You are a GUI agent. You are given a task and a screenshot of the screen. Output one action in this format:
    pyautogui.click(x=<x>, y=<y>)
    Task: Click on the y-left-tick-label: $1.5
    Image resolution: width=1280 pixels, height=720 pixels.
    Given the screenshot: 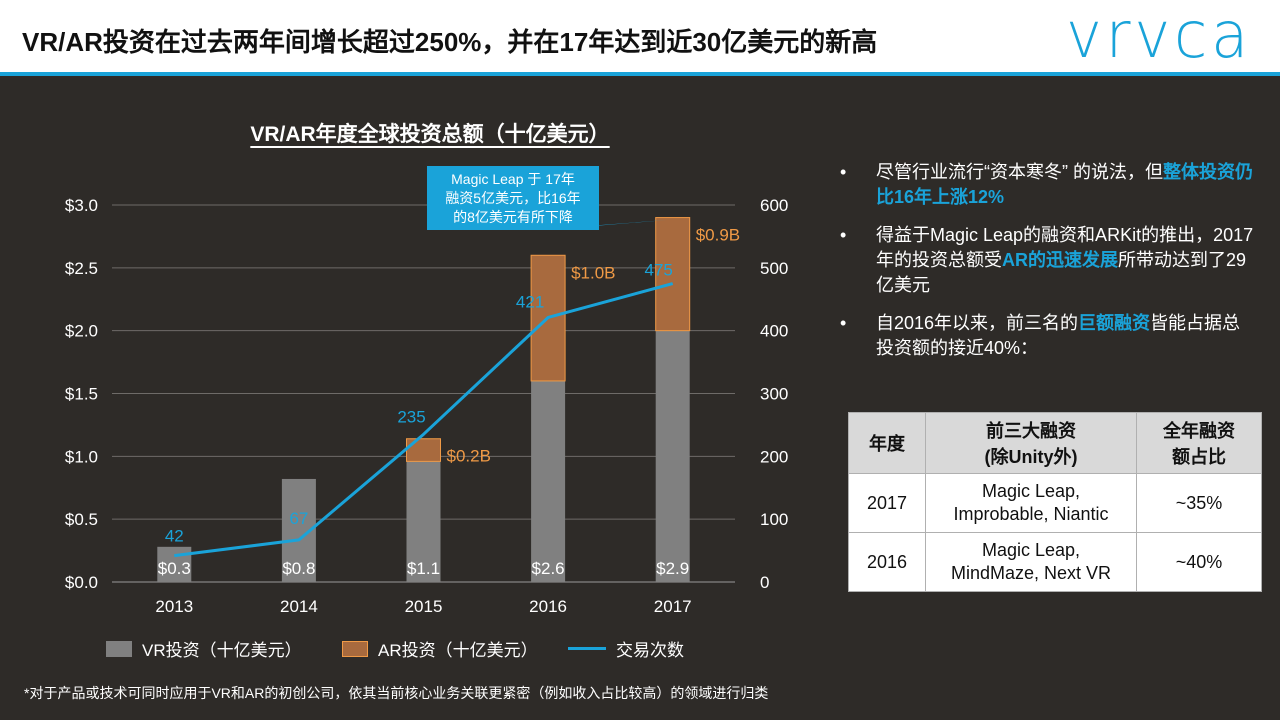 What is the action you would take?
    pyautogui.click(x=81, y=394)
    